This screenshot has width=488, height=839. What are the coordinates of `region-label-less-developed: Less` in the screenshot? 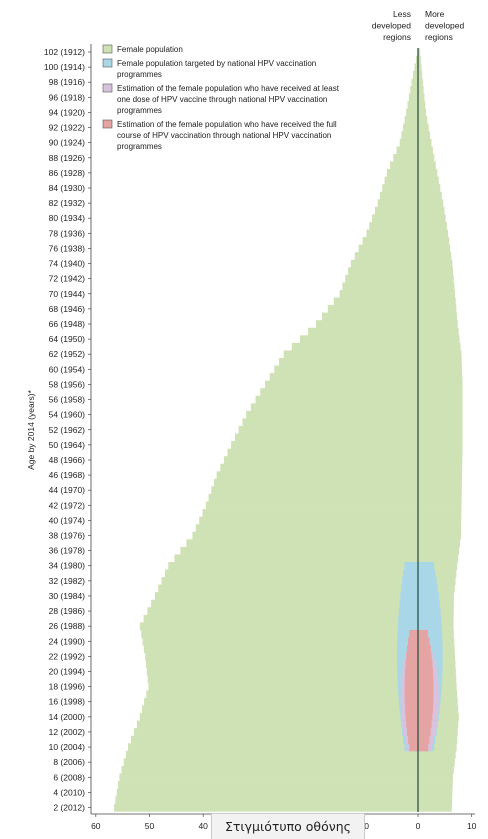 It's located at (402, 14).